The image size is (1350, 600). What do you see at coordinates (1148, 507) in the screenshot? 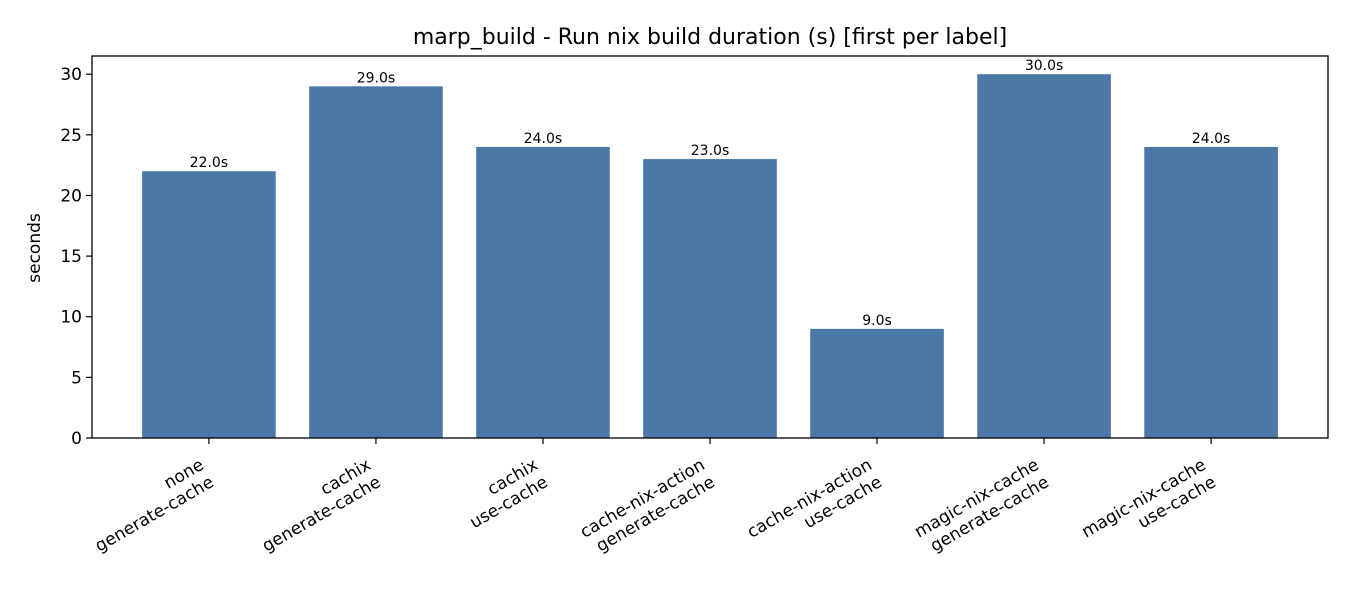
I see `x-tick-label: magic-nix-cacheuse-cache` at bounding box center [1148, 507].